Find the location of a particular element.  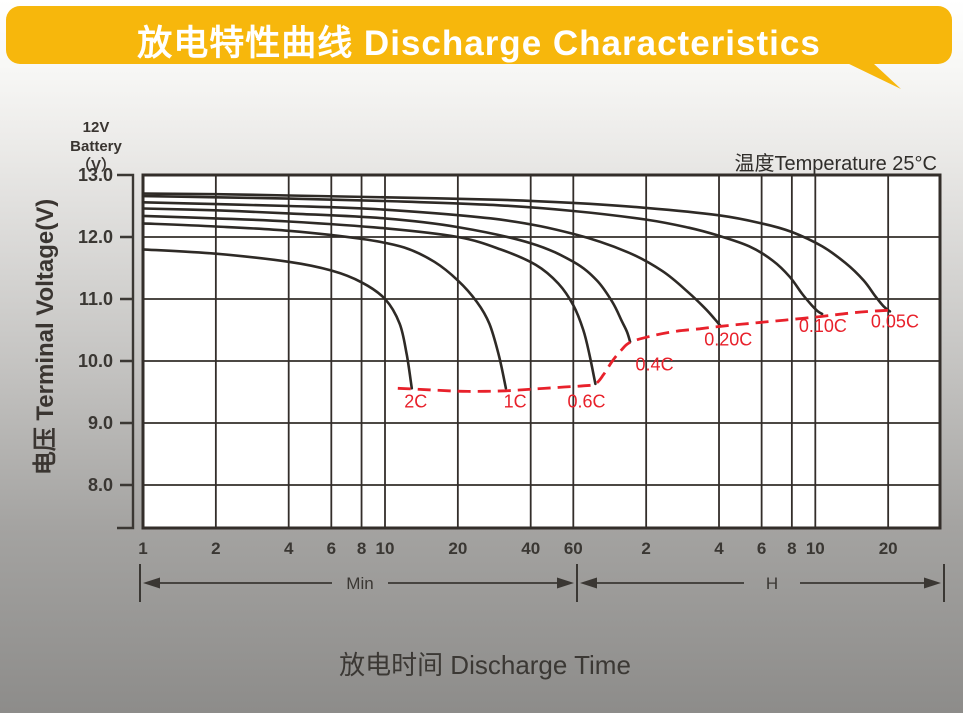

x-tick-label-min: 8 is located at coordinates (361, 548).